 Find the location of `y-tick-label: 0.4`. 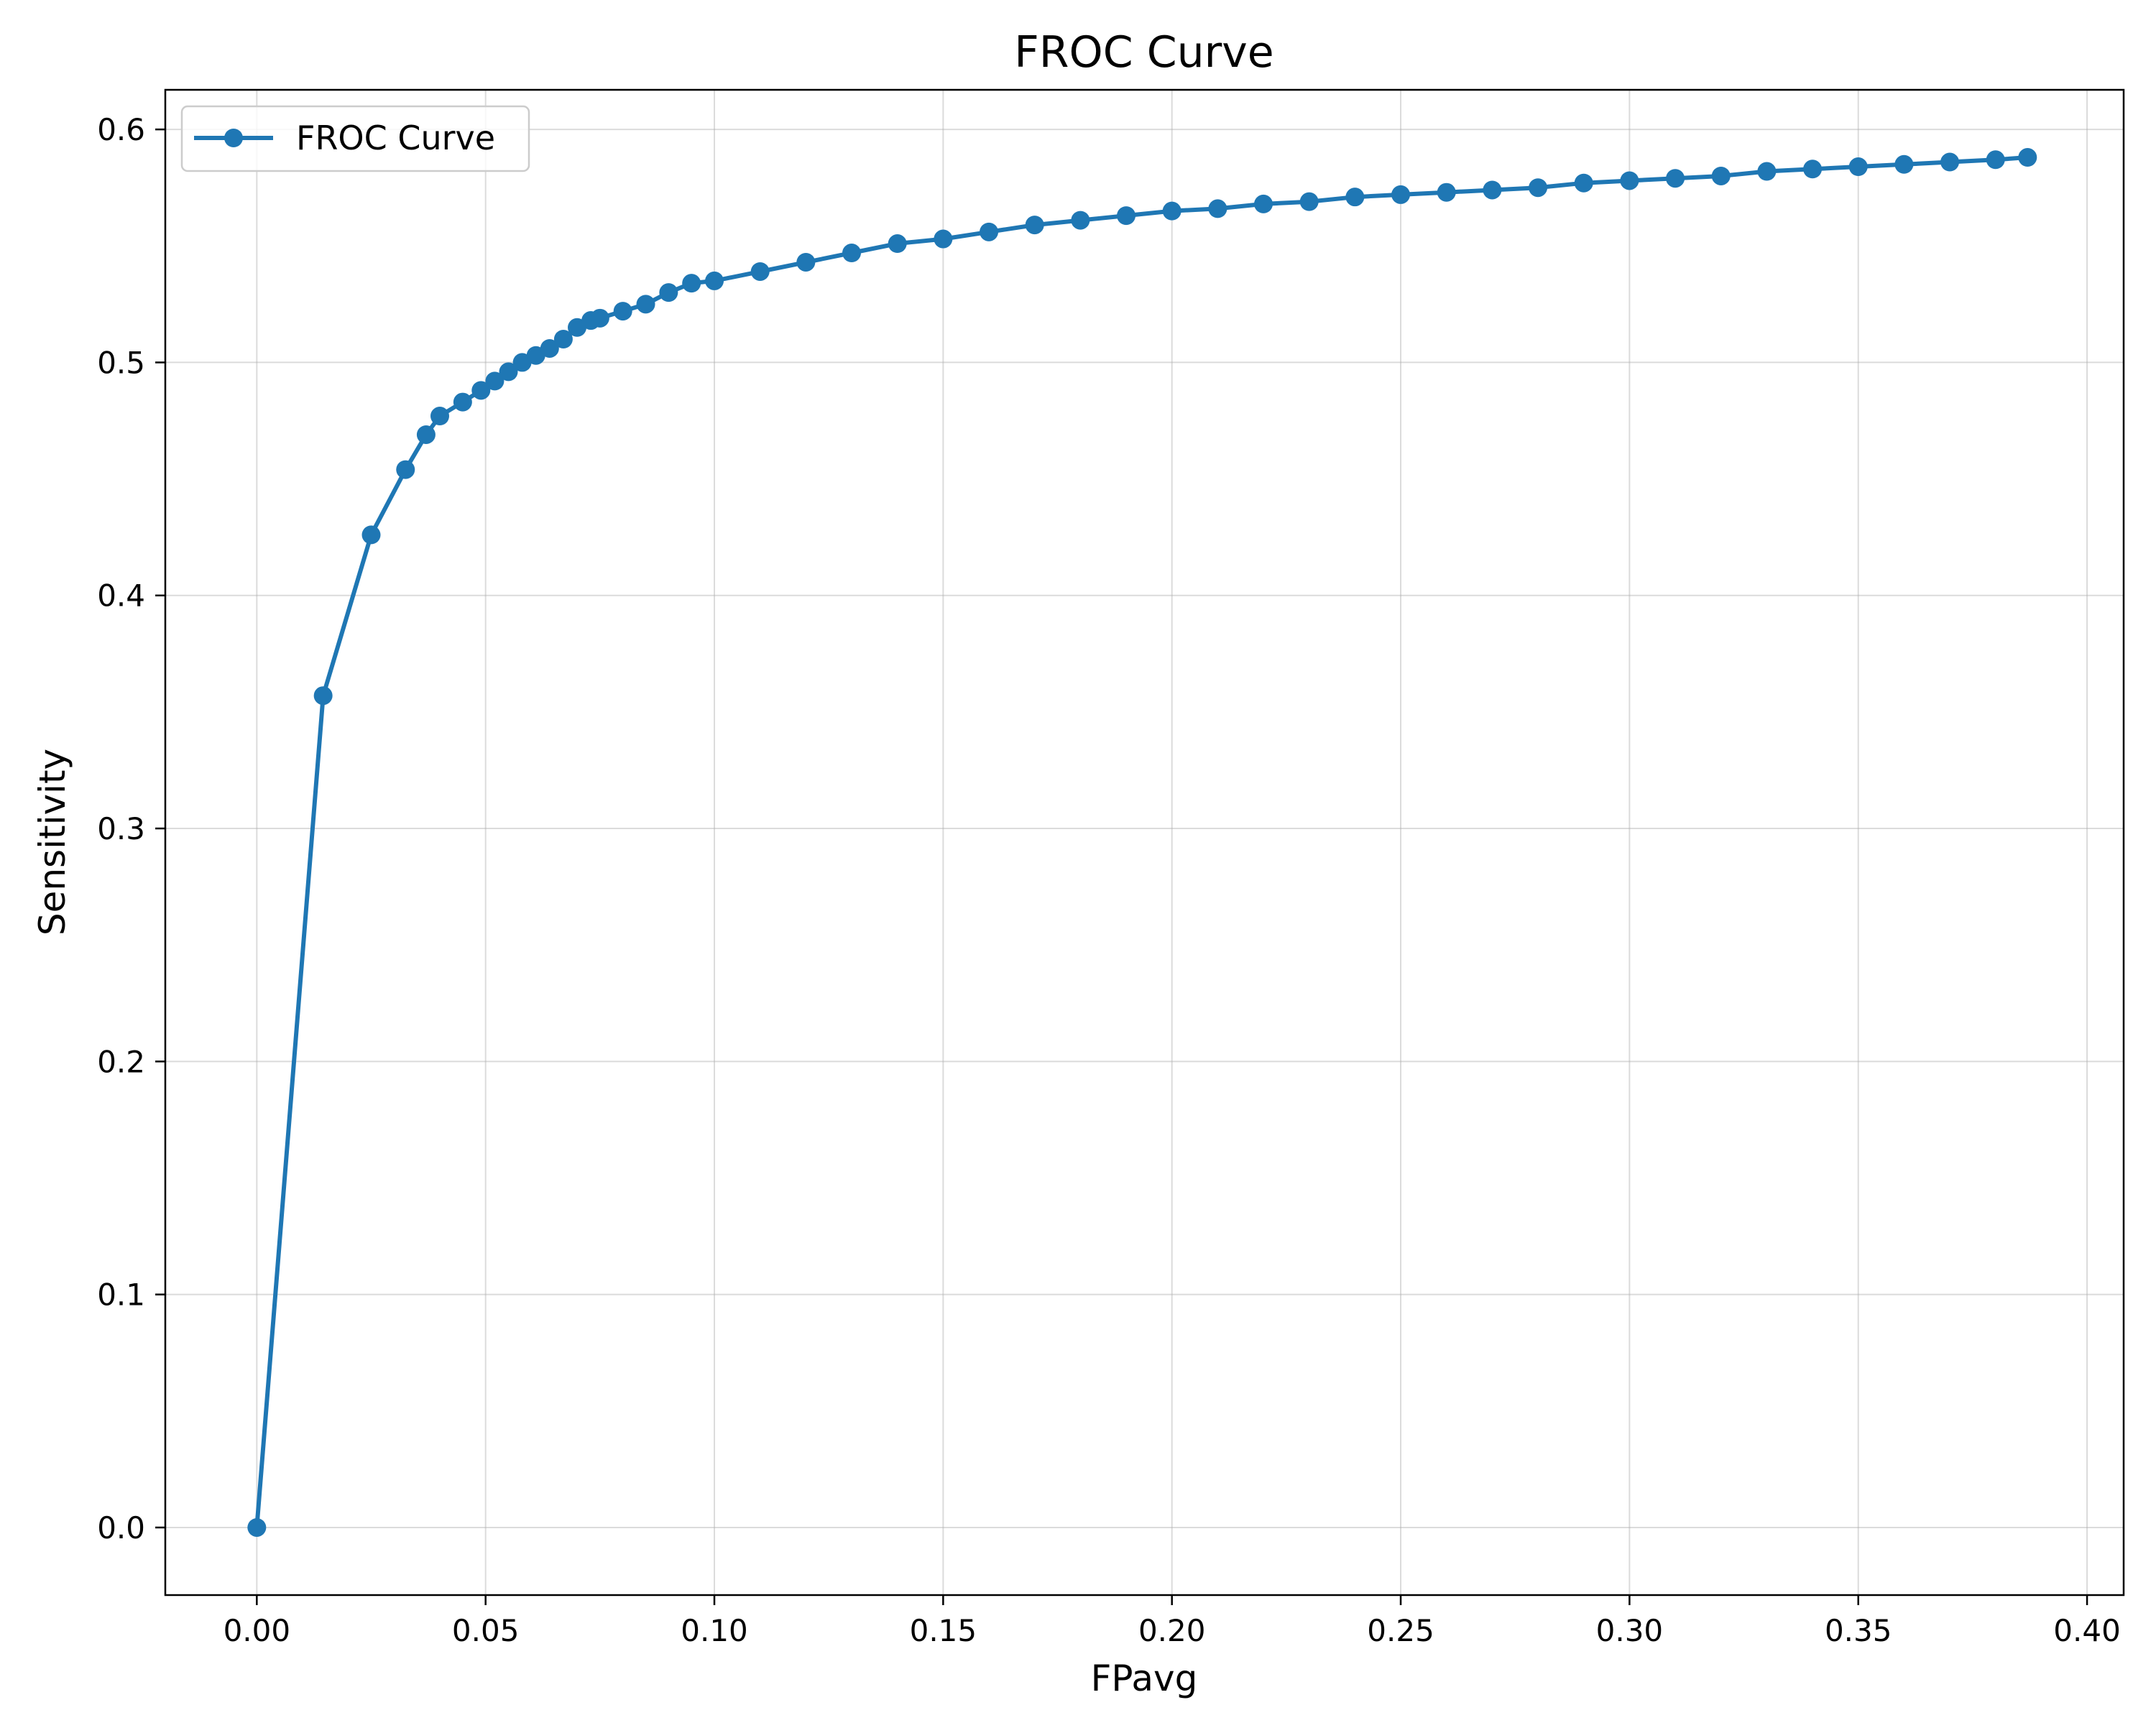

y-tick-label: 0.4 is located at coordinates (121, 596).